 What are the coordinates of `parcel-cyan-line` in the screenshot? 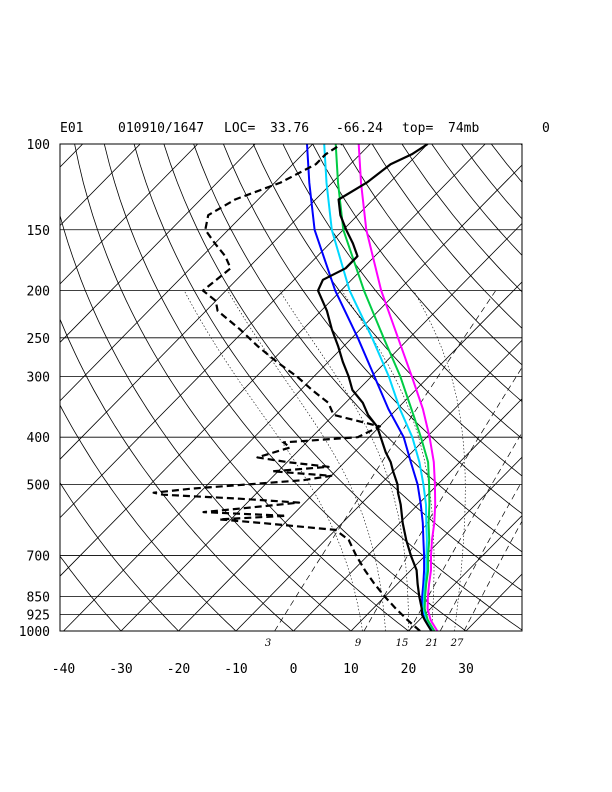 It's located at (378, 387).